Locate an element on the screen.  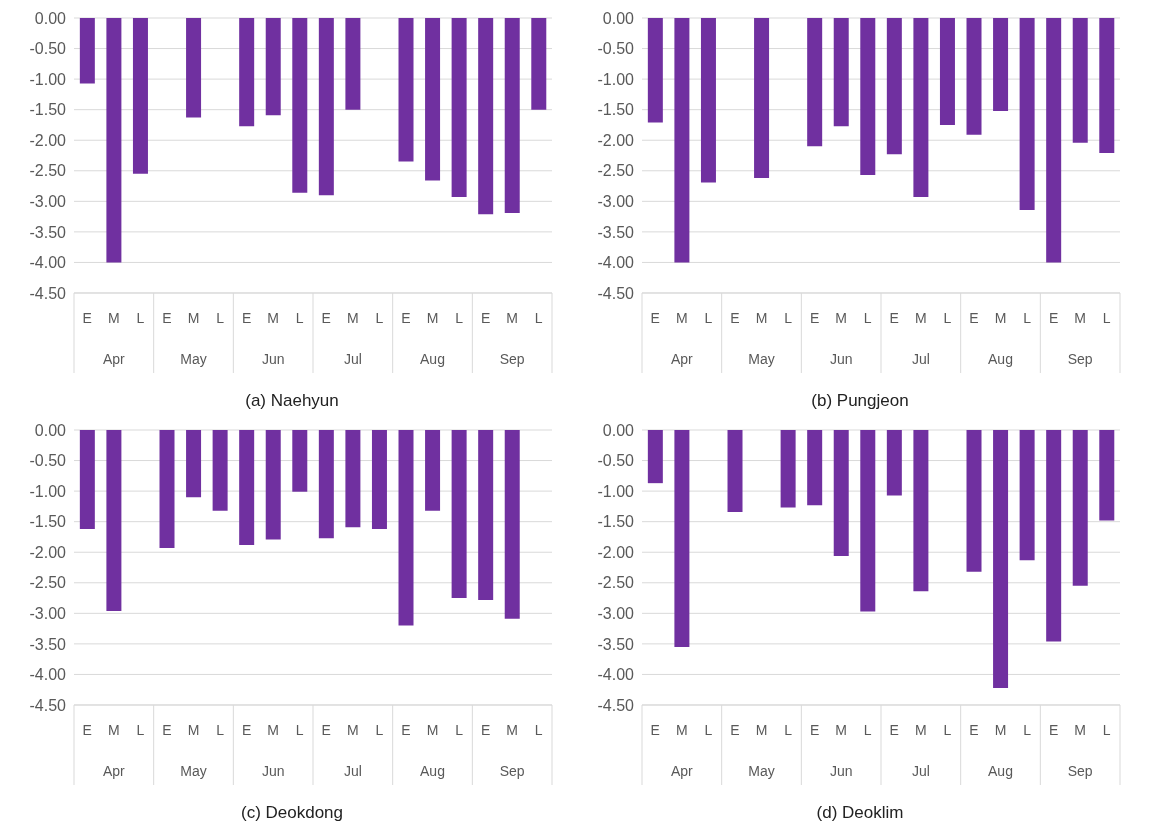
y-tick-label: -2.50 is located at coordinates (616, 583).